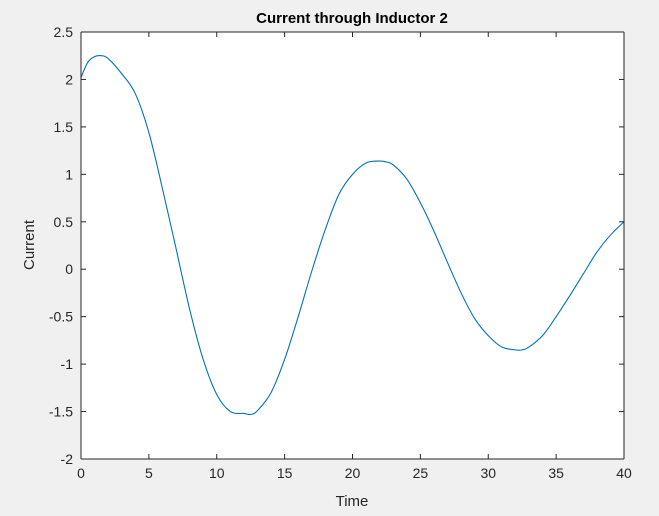 The width and height of the screenshot is (659, 516). I want to click on x-tick-label: 25, so click(421, 473).